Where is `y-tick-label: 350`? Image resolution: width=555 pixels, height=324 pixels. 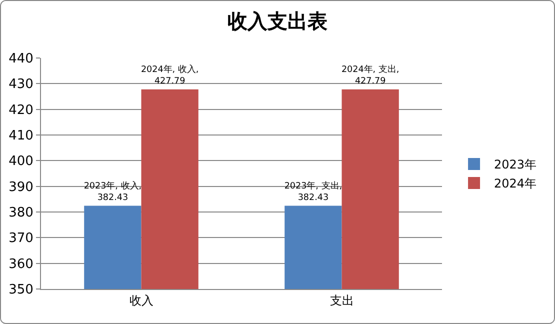
y-tick-label: 350 is located at coordinates (21, 290).